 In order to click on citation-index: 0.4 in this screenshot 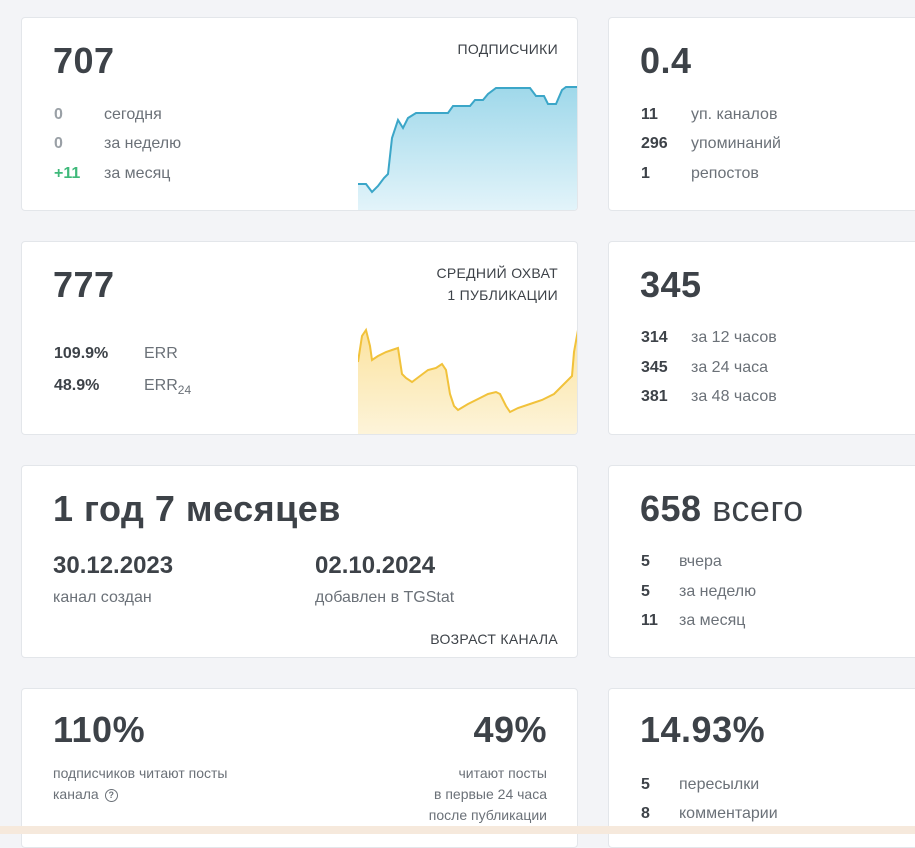, I will do `click(666, 60)`.